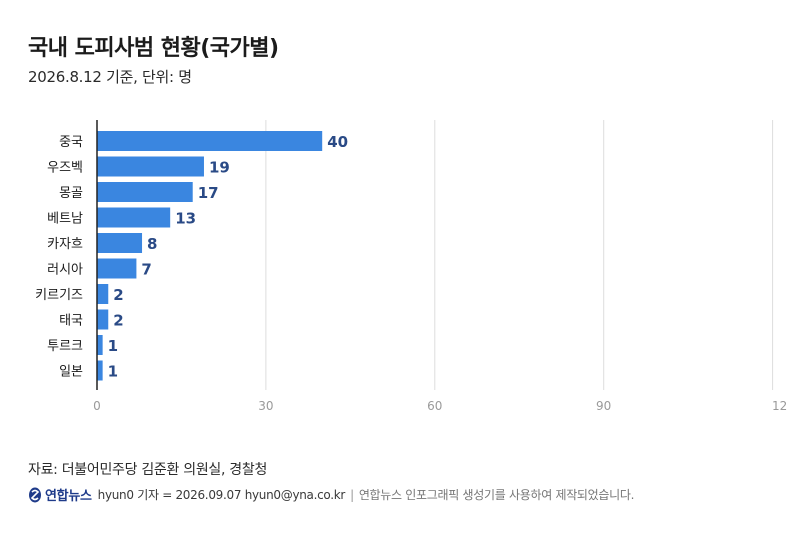 This screenshot has height=533, width=800. I want to click on yonhap-logo-icon, so click(35, 494).